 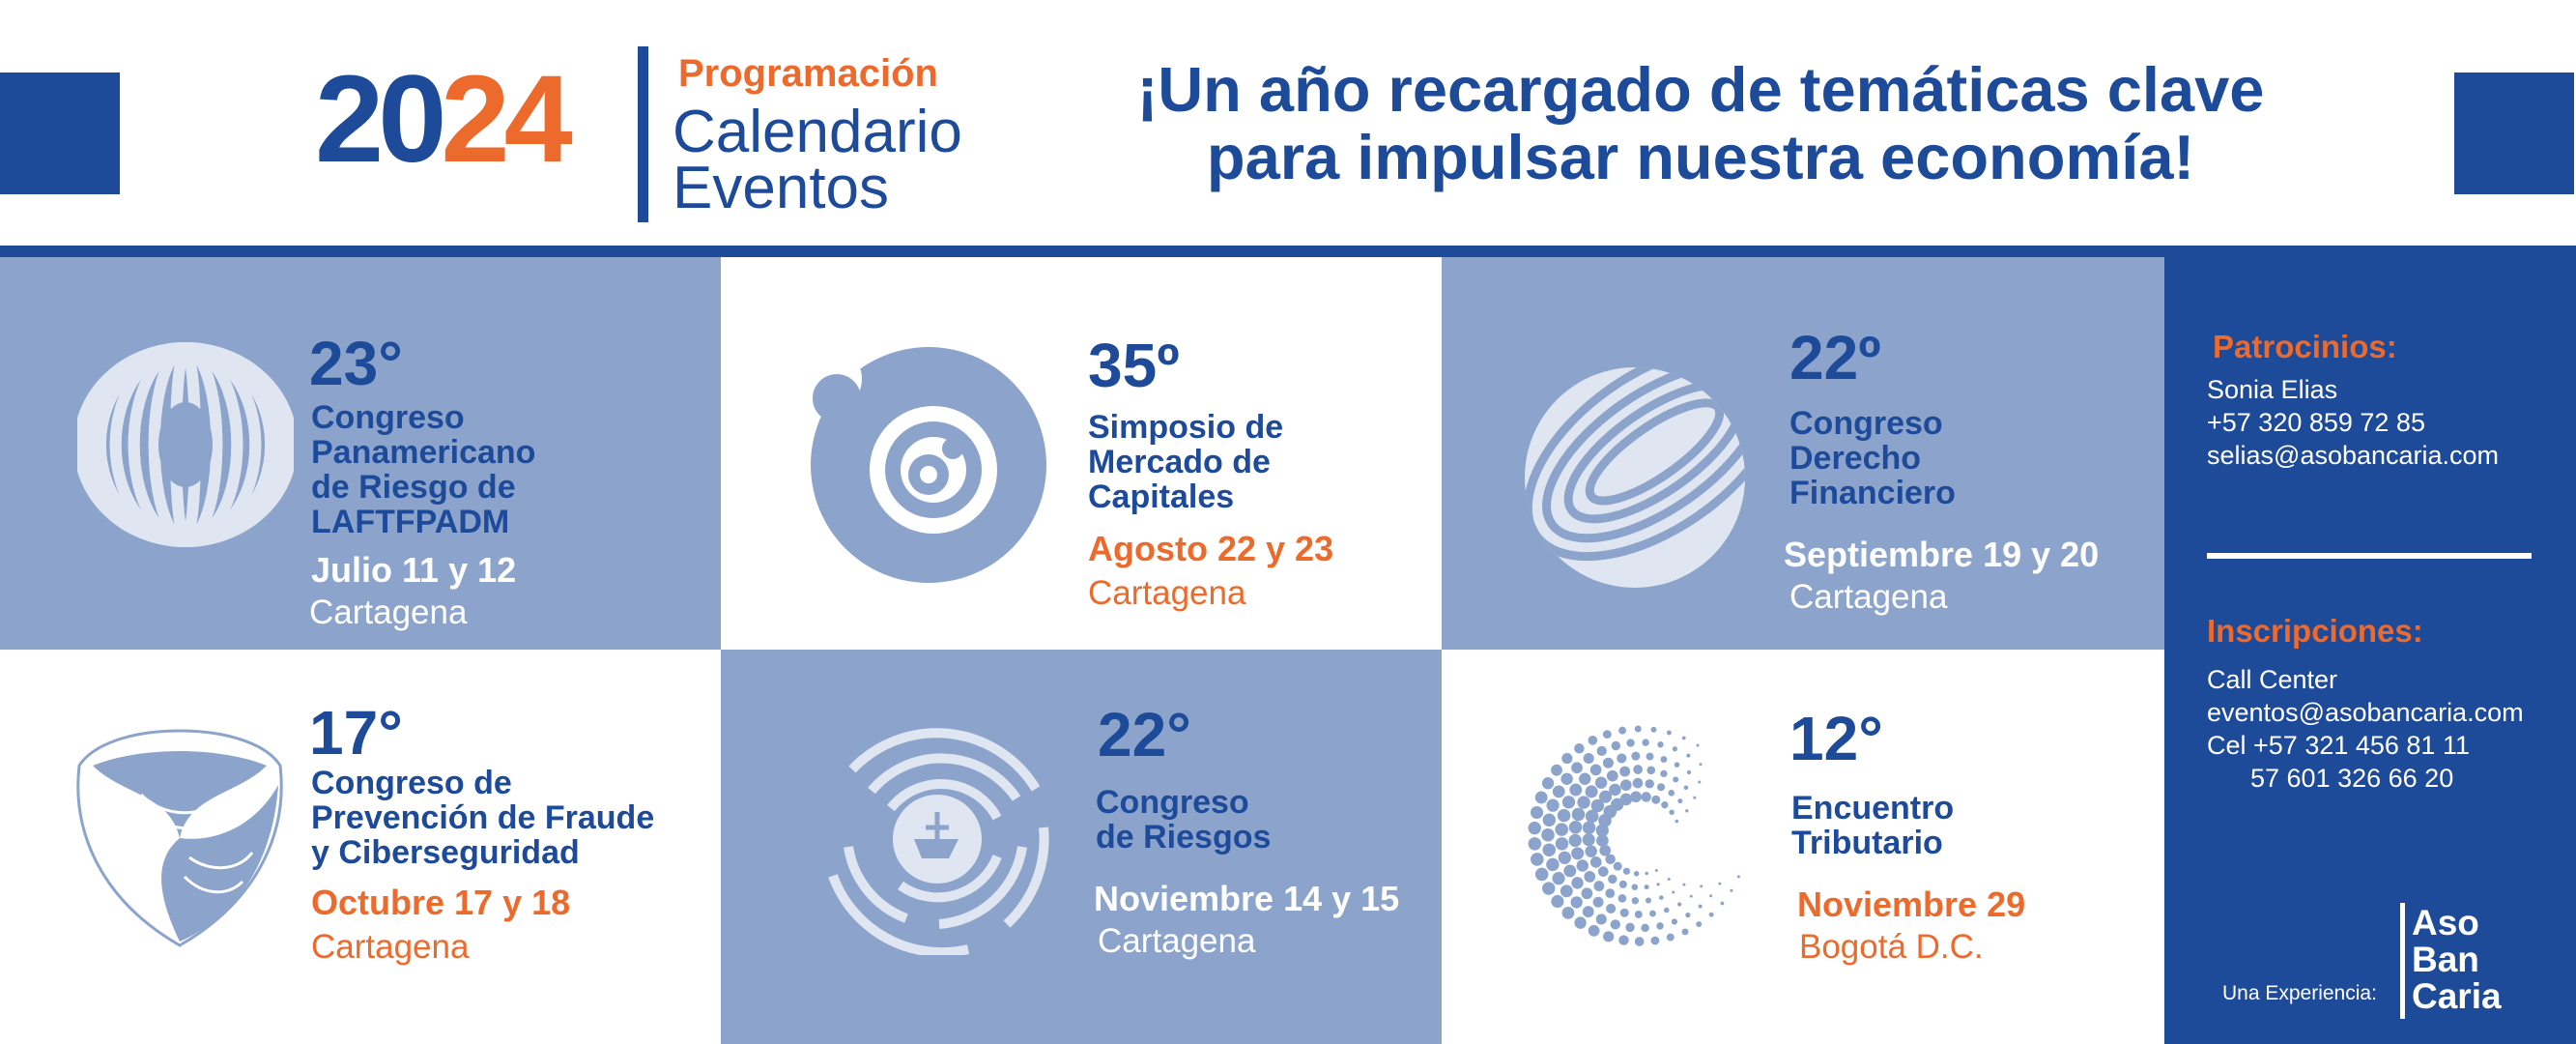 What do you see at coordinates (643, 134) in the screenshot?
I see `header-divider` at bounding box center [643, 134].